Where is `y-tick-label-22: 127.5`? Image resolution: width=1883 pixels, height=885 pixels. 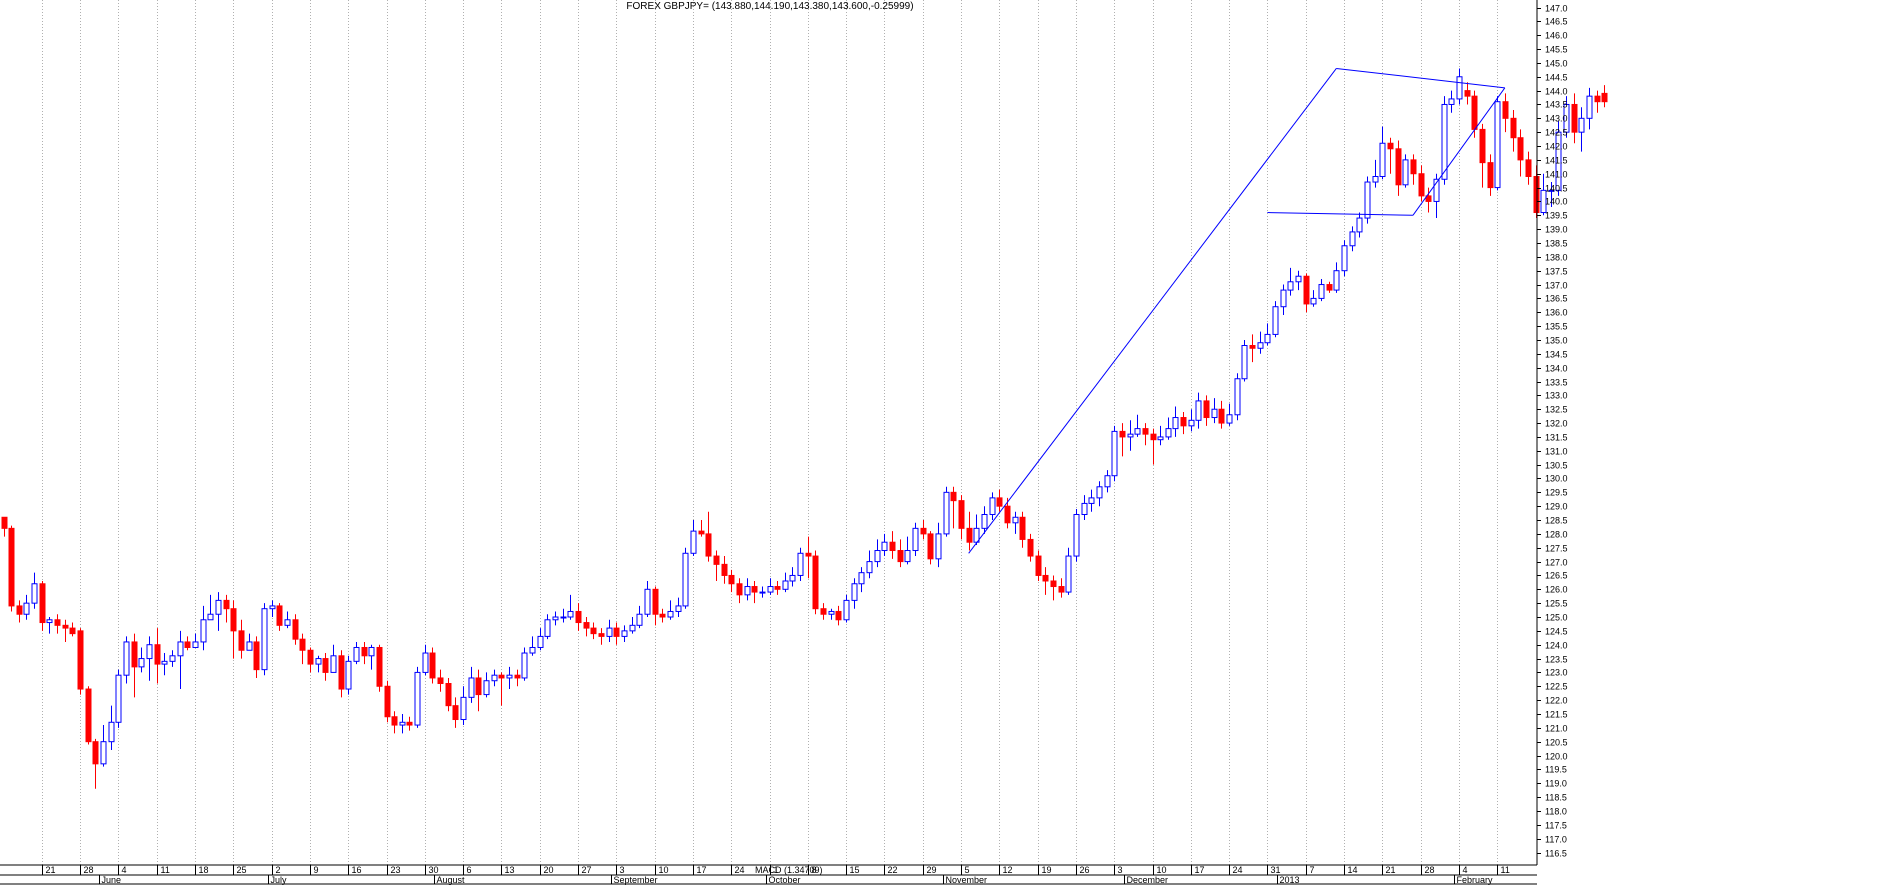 y-tick-label-22: 127.5 is located at coordinates (1556, 549).